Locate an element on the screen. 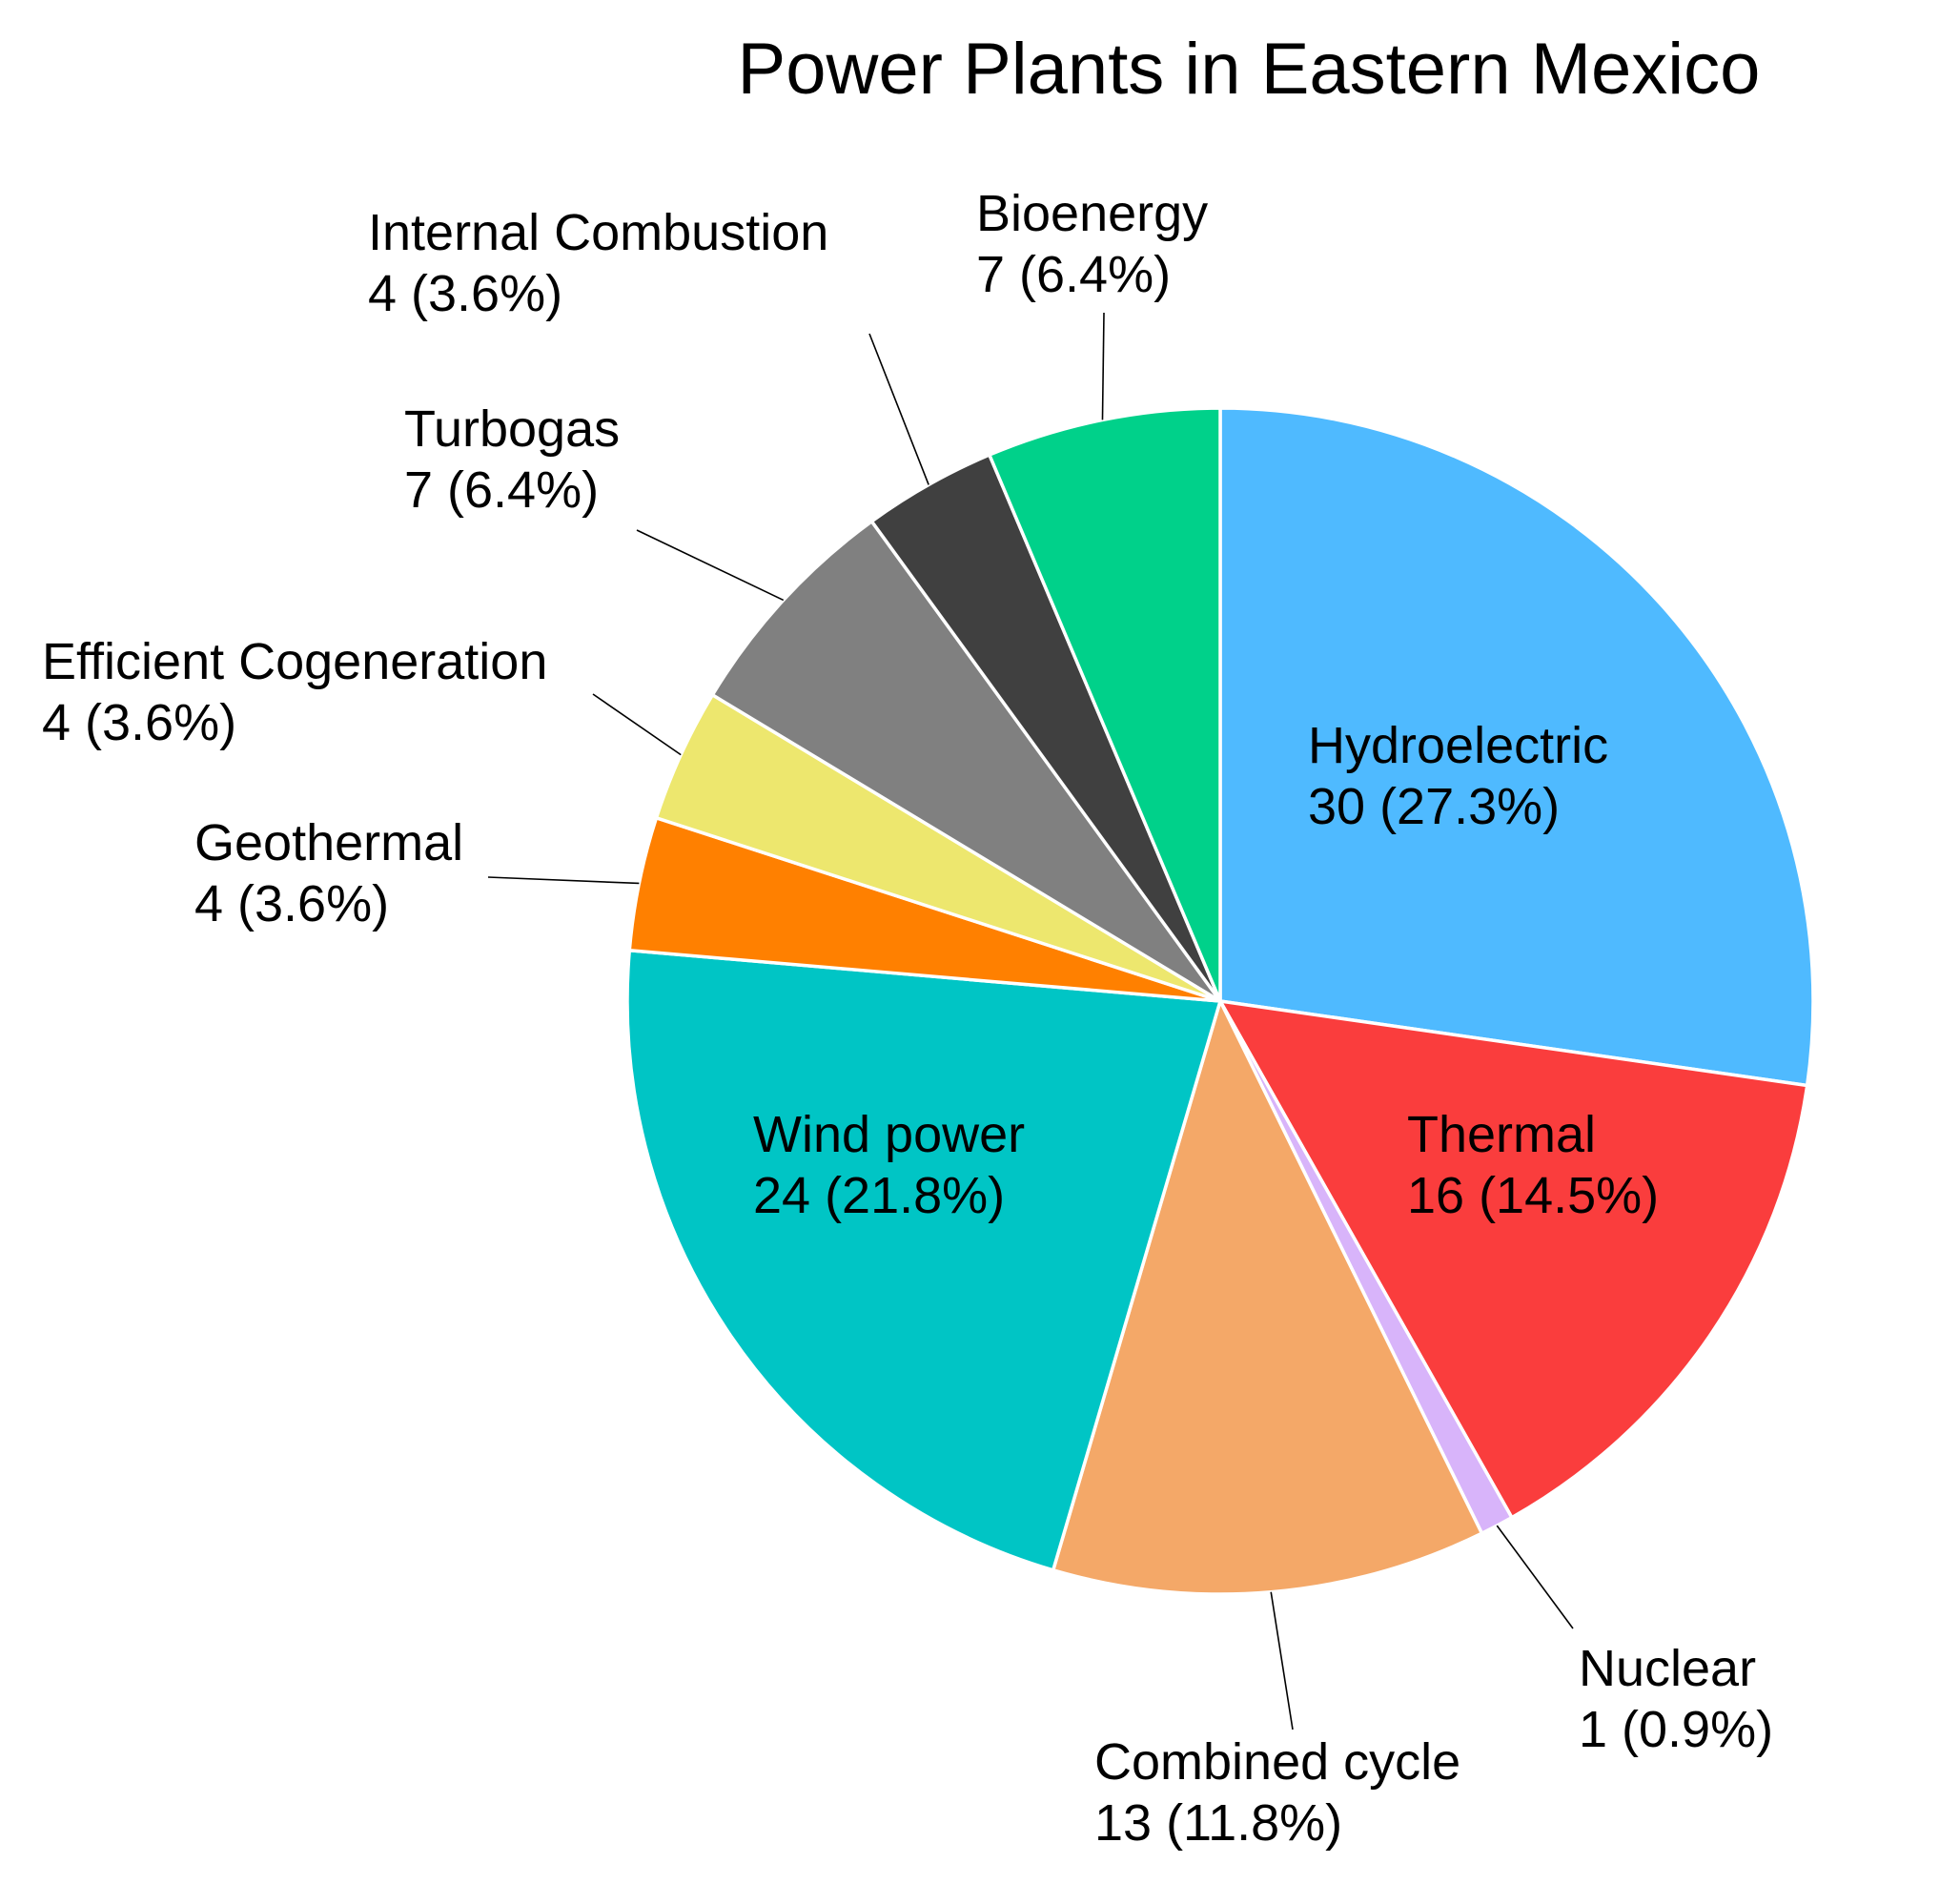 This screenshot has width=1960, height=1884. slice-label-internal-combustion: Internal Combustion is located at coordinates (598, 232).